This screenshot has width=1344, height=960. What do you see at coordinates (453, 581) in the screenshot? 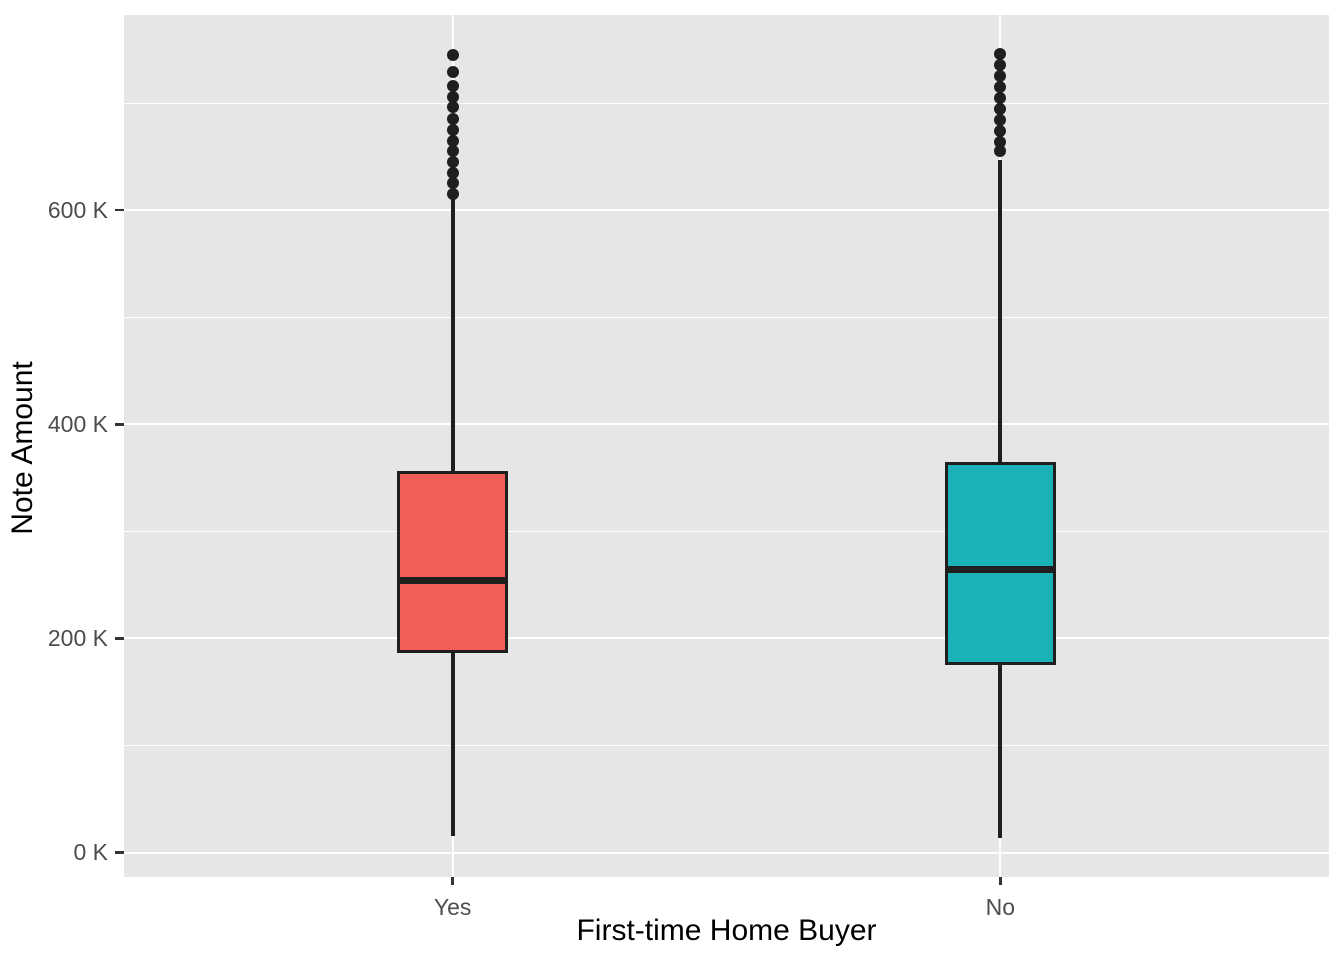
I see `median-line-yes` at bounding box center [453, 581].